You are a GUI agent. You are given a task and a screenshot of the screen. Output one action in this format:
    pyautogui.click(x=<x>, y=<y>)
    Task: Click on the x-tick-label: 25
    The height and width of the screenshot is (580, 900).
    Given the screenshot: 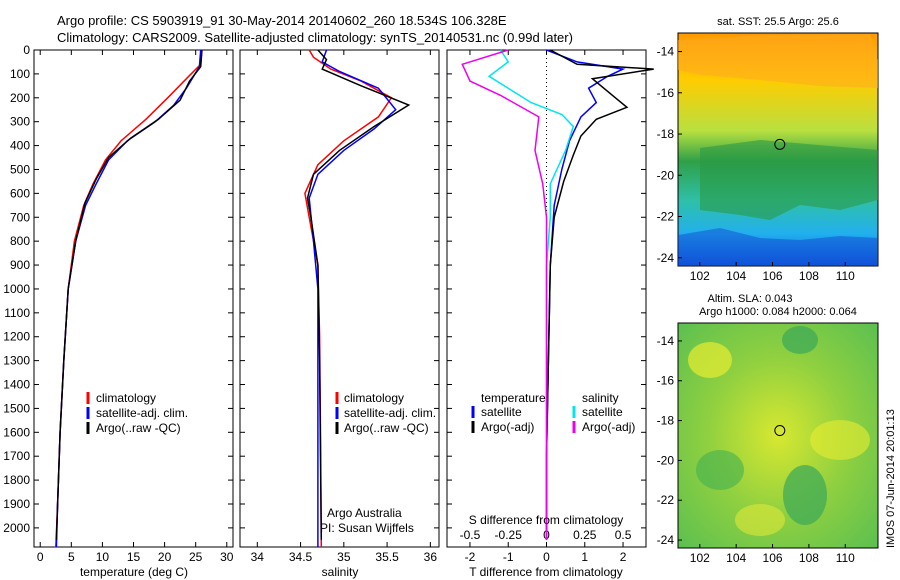 What is the action you would take?
    pyautogui.click(x=196, y=557)
    